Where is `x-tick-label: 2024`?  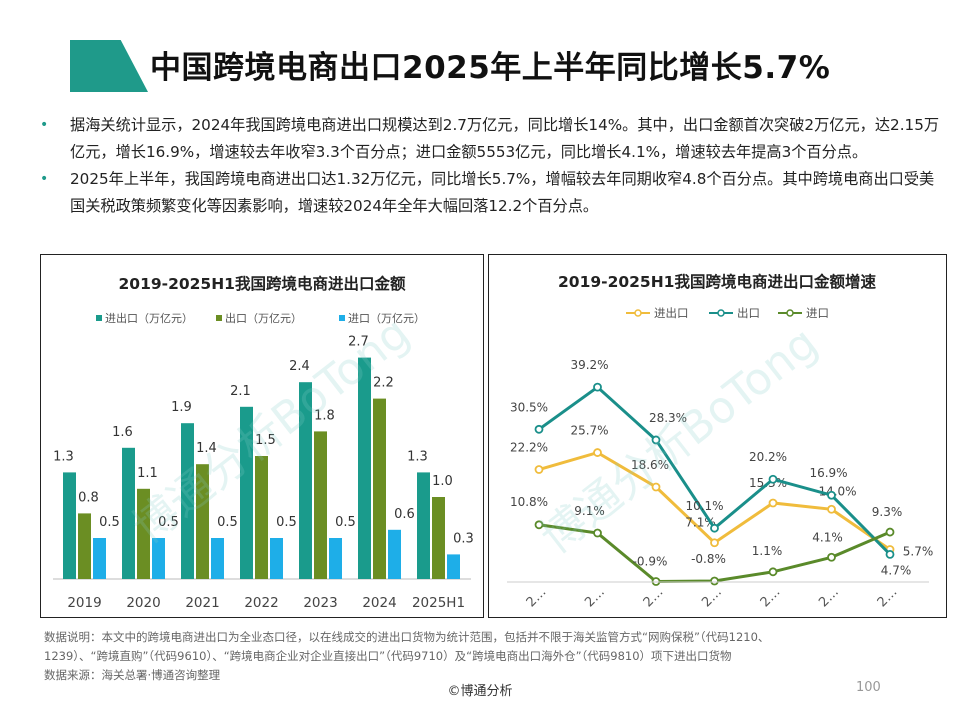
x-tick-label: 2024 is located at coordinates (379, 603).